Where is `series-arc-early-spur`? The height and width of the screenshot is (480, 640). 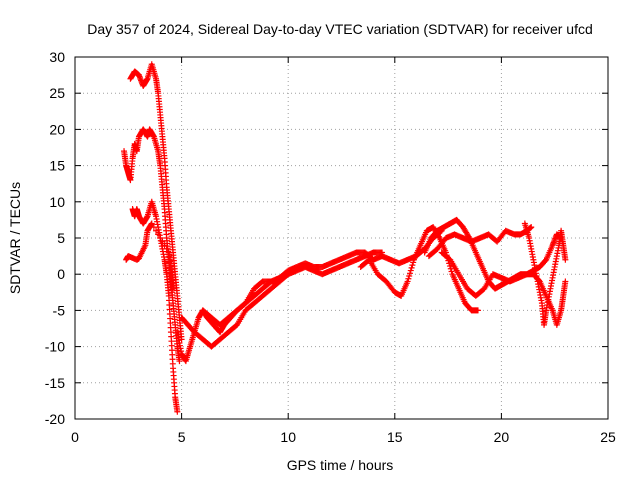 series-arc-early-spur is located at coordinates (150, 256).